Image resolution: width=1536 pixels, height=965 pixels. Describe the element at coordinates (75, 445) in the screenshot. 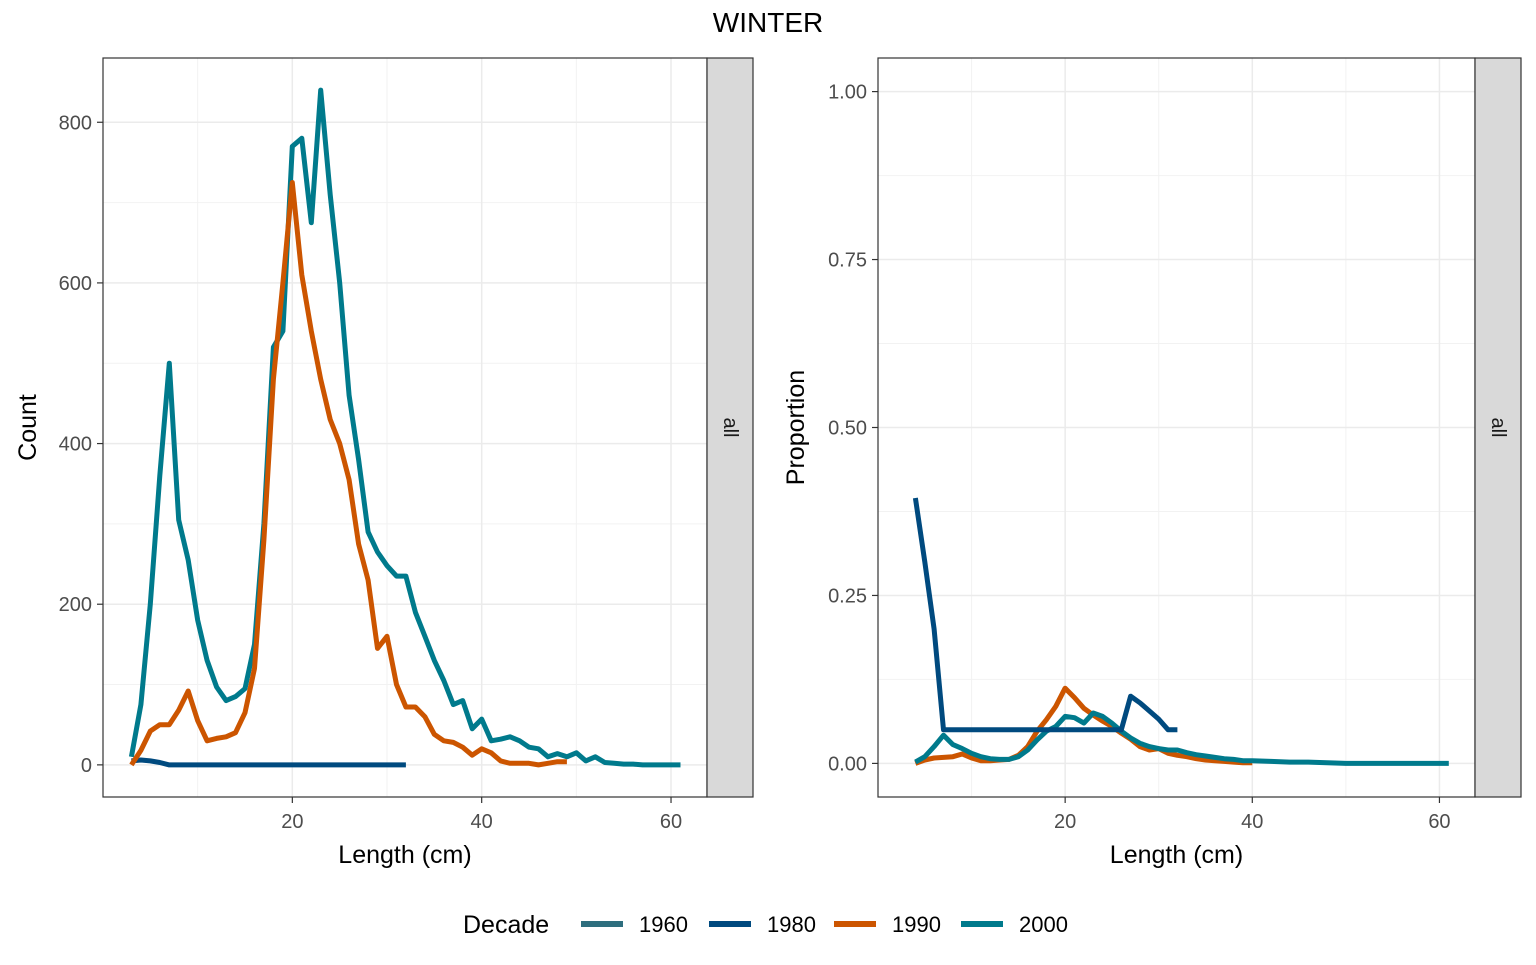

I see `y-tick-label: 400` at that location.